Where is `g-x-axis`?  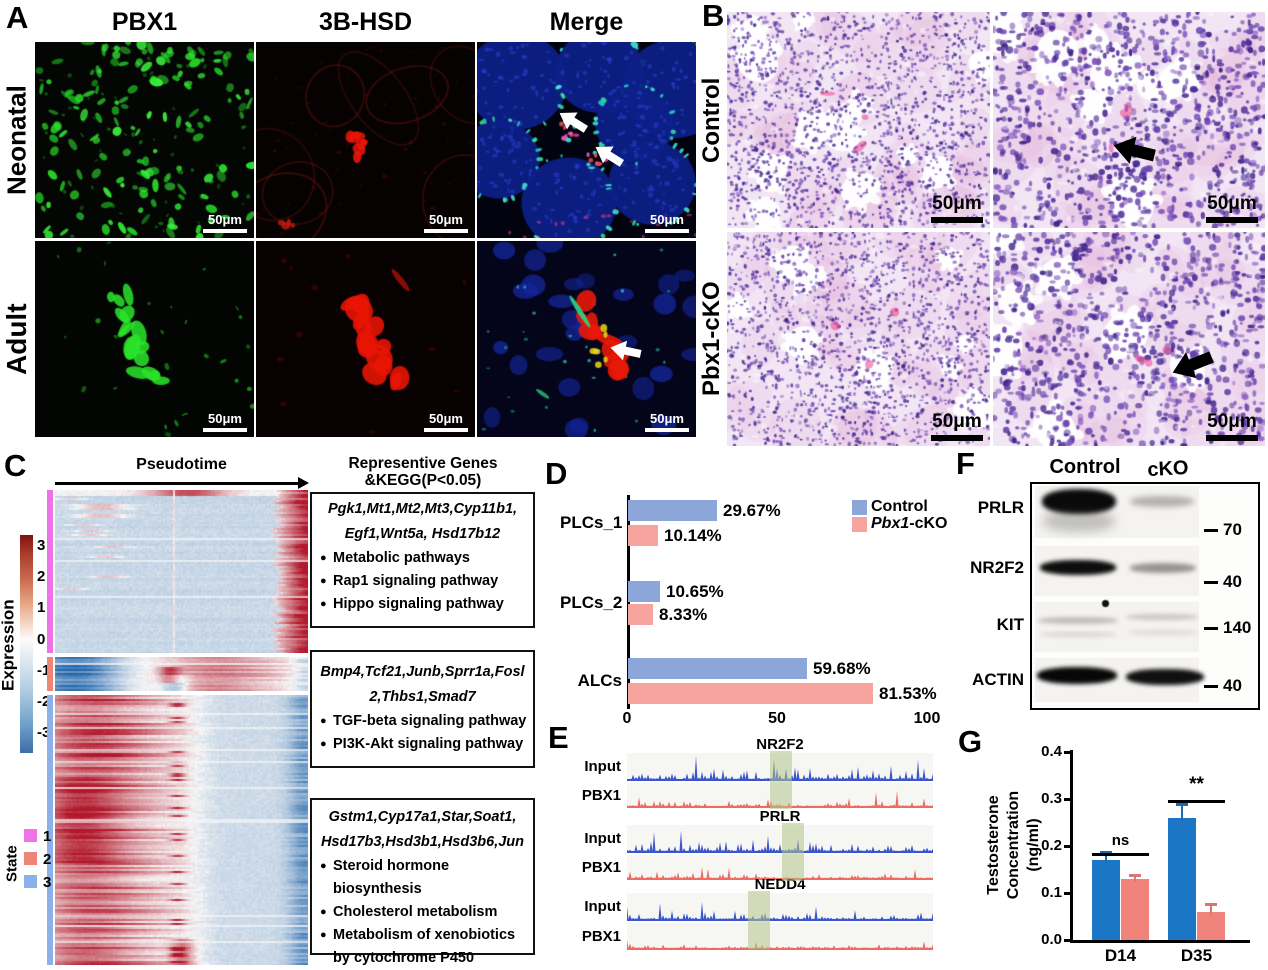
g-x-axis is located at coordinates (1160, 941).